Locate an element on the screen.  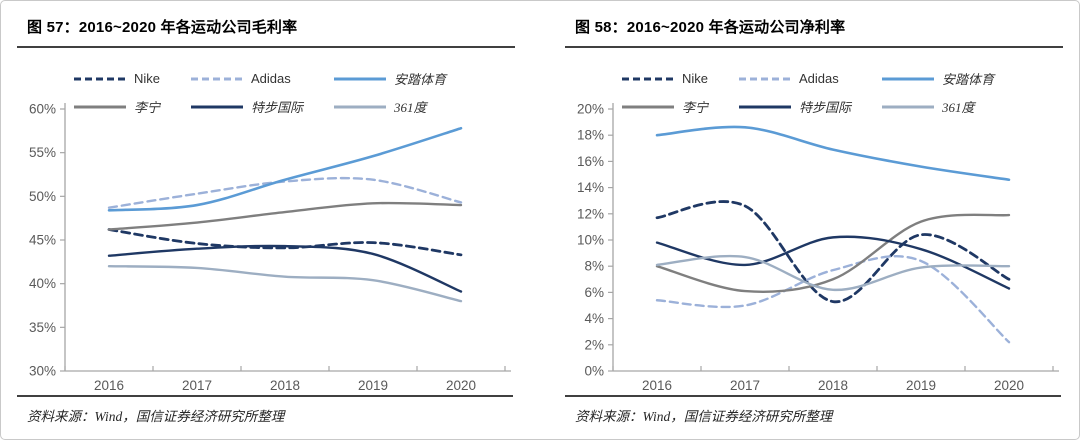
y-axis-label: 35% is located at coordinates (42, 327).